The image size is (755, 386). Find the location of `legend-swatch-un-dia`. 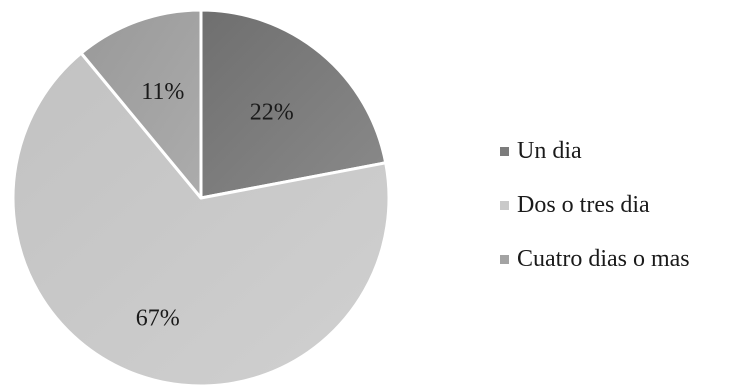

legend-swatch-un-dia is located at coordinates (504, 151).